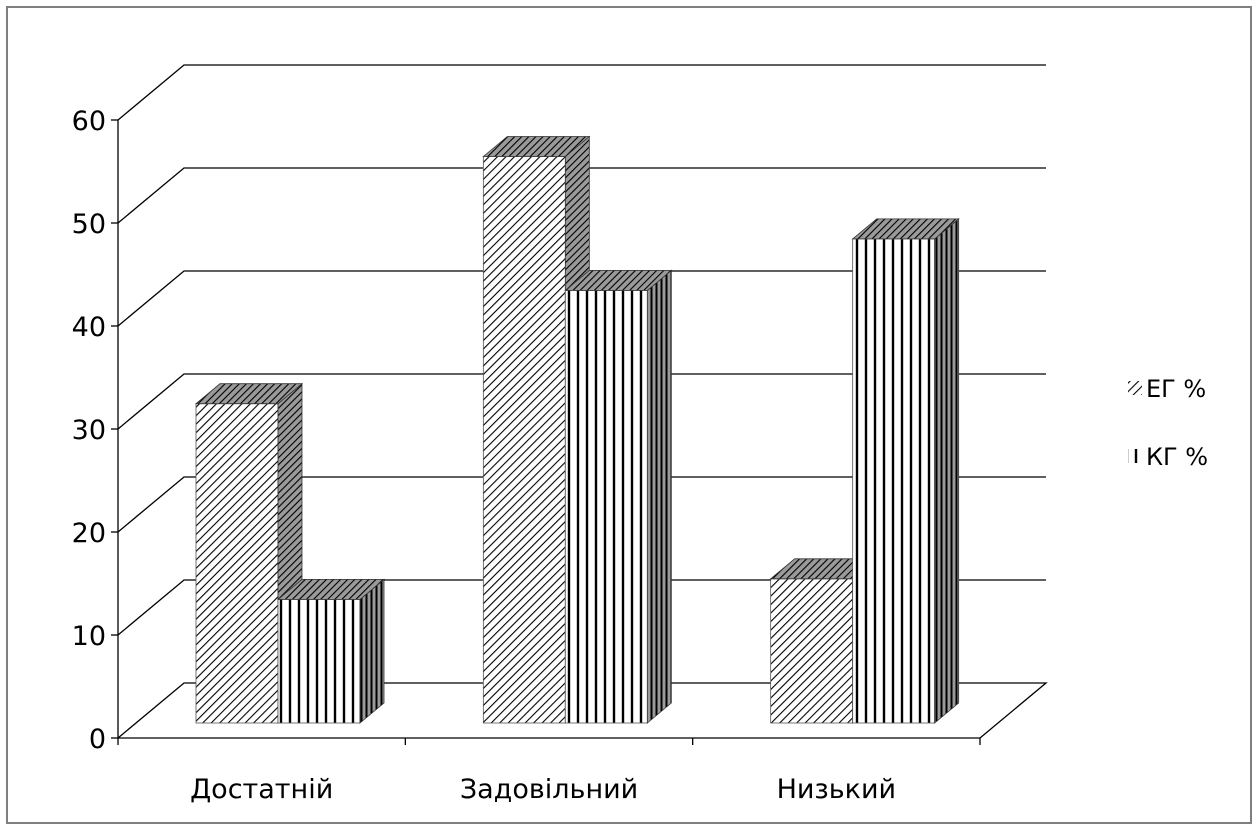 This screenshot has height=832, width=1260. I want to click on y-tick-label: 40, so click(89, 327).